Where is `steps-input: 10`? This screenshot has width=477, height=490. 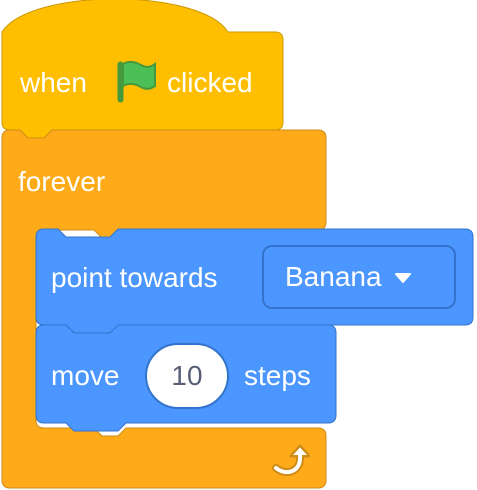
steps-input: 10 is located at coordinates (187, 376).